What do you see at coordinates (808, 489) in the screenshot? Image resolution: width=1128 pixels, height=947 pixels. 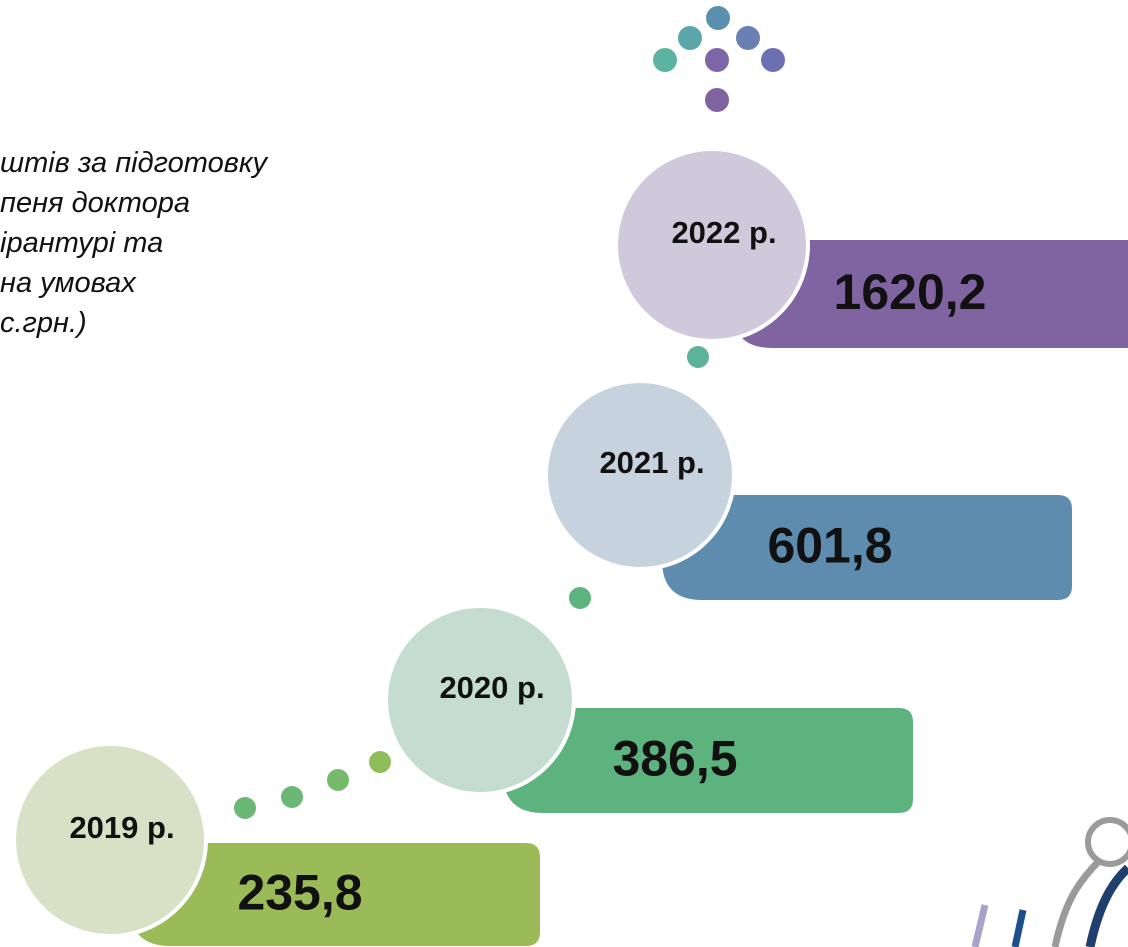 I see `timeline-item: 2021 р. 601,8` at bounding box center [808, 489].